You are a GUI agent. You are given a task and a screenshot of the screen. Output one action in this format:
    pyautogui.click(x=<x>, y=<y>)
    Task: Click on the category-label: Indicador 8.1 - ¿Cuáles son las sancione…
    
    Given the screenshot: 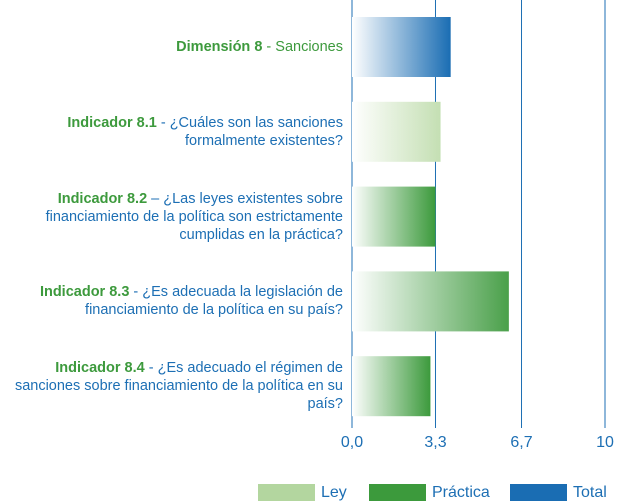 What is the action you would take?
    pyautogui.click(x=171, y=132)
    